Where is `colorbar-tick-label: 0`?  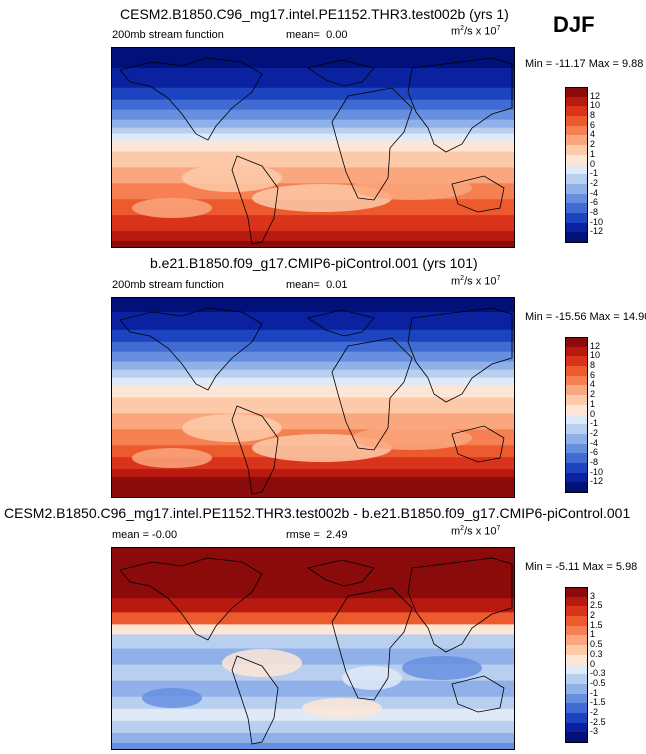
colorbar-tick-label: 0 is located at coordinates (593, 163).